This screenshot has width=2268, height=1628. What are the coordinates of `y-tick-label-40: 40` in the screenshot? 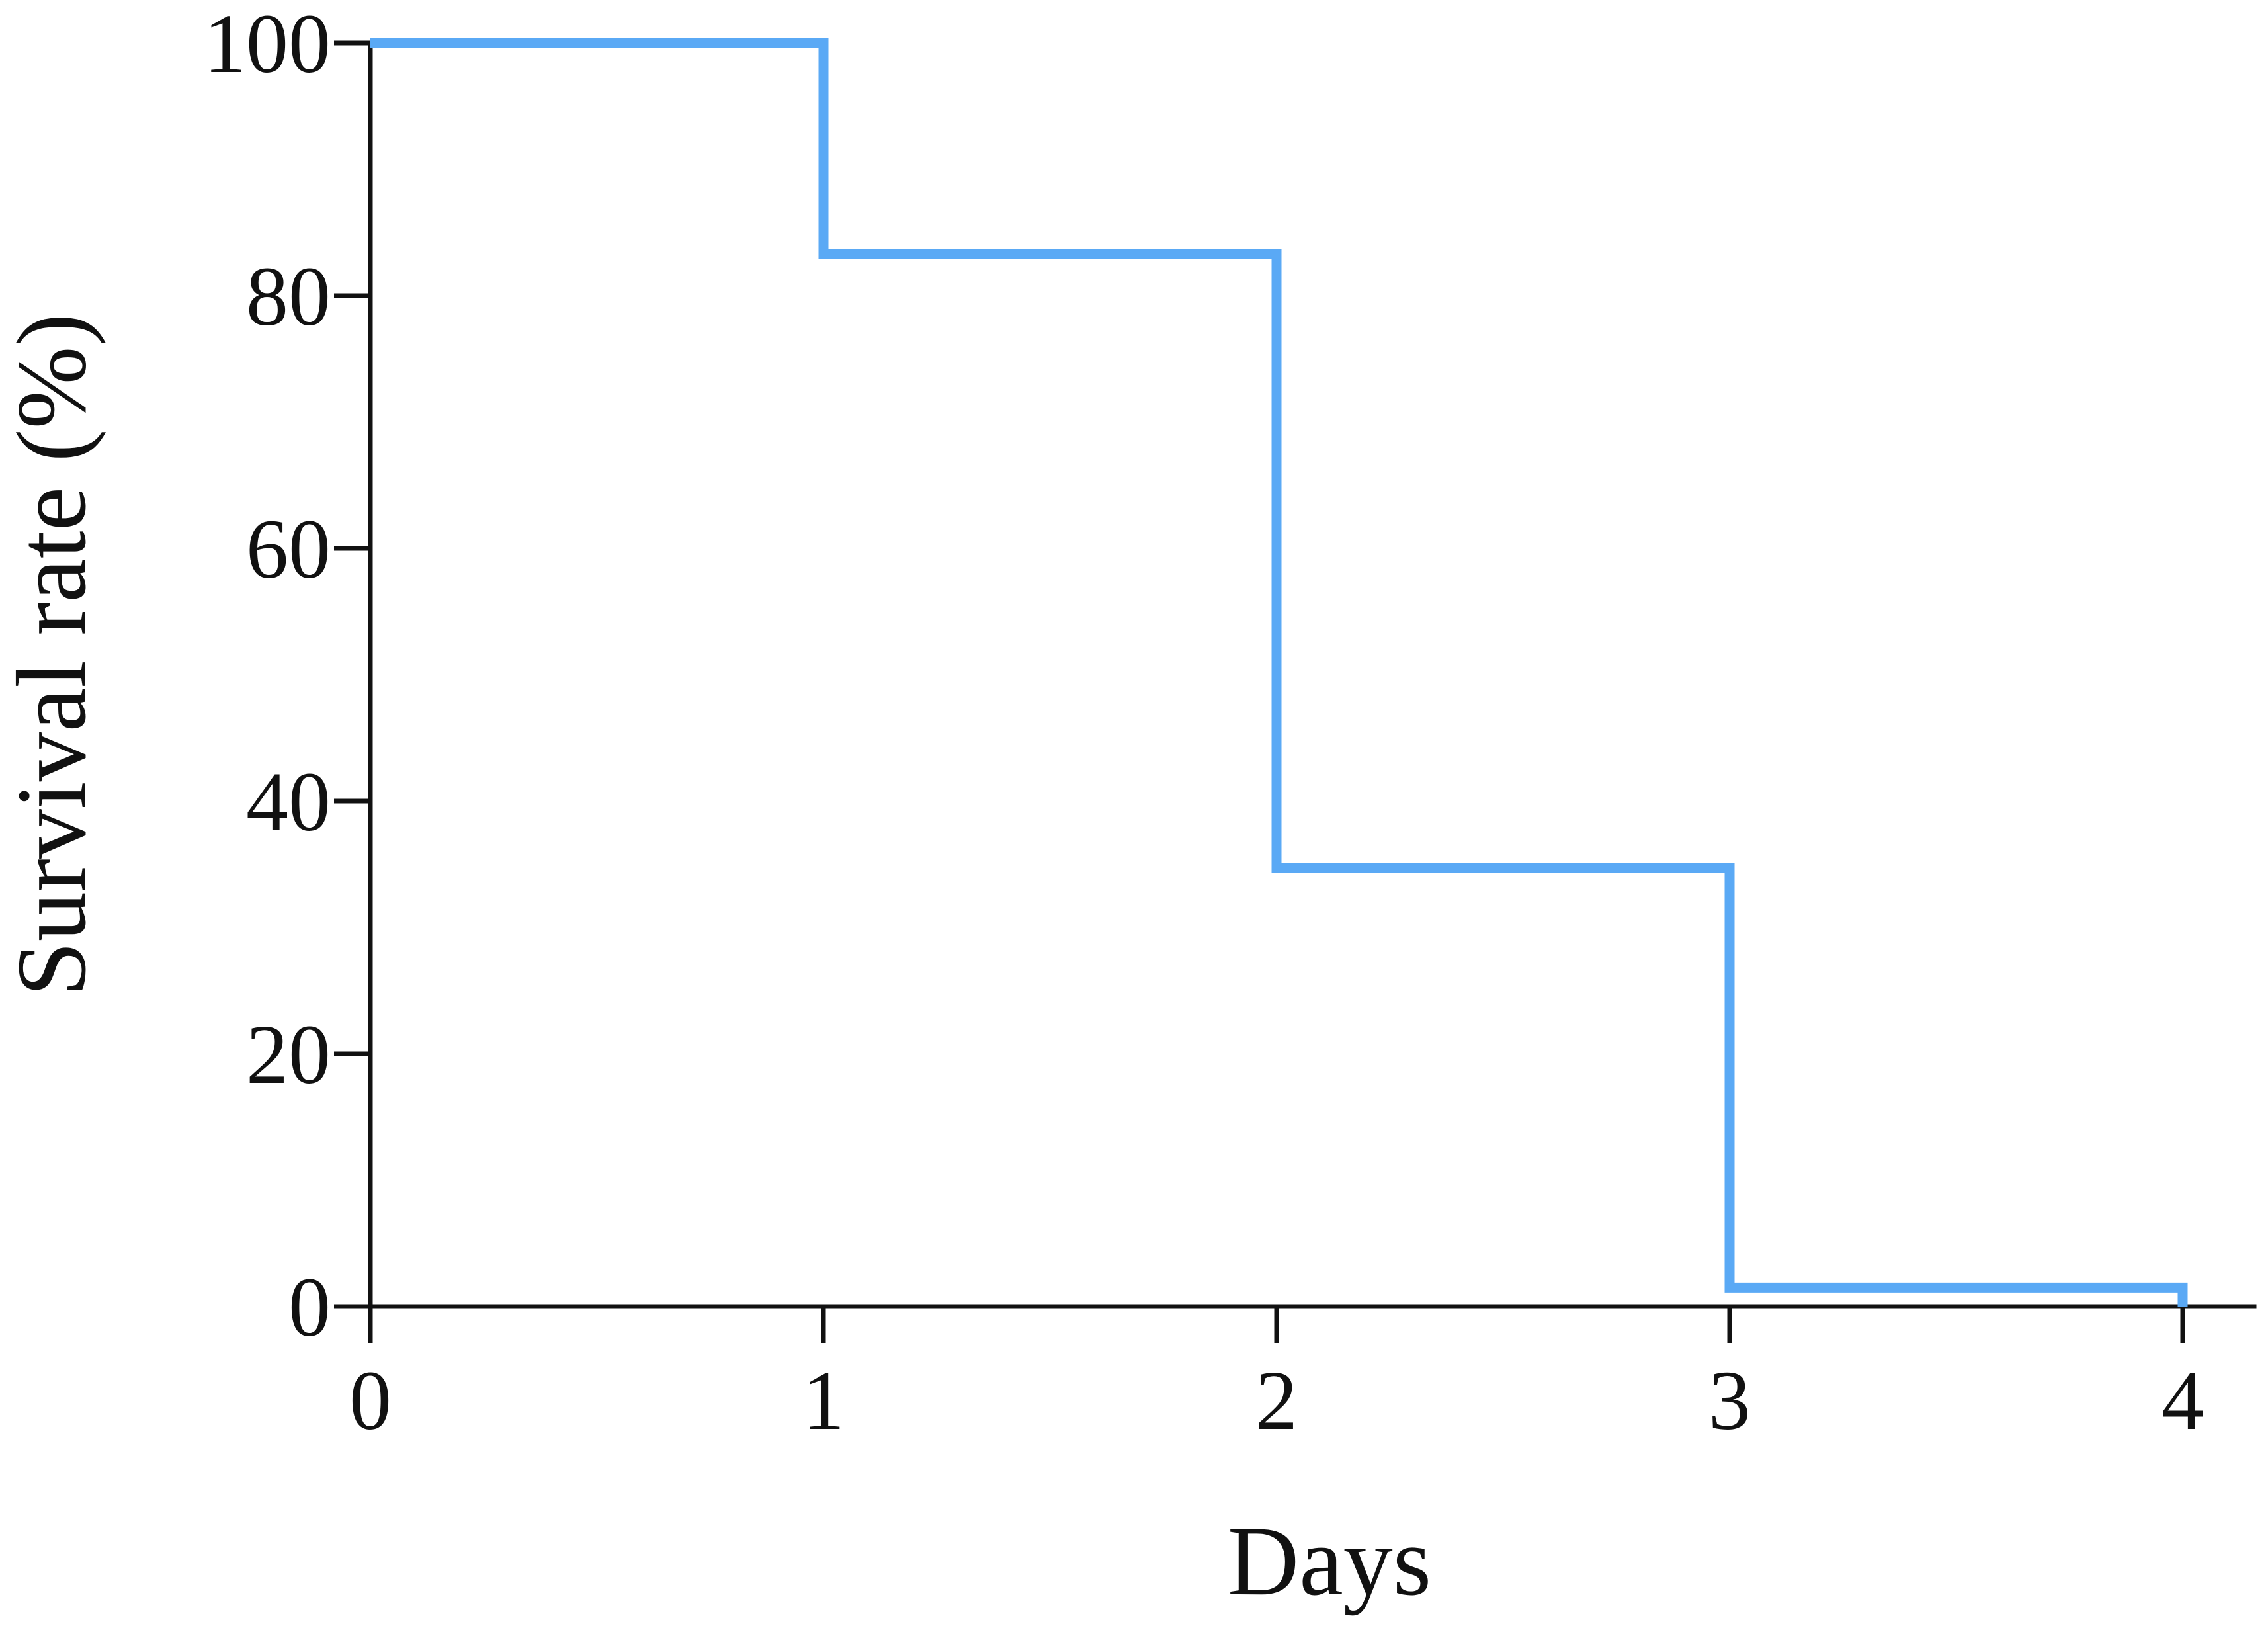 It's located at (288, 802).